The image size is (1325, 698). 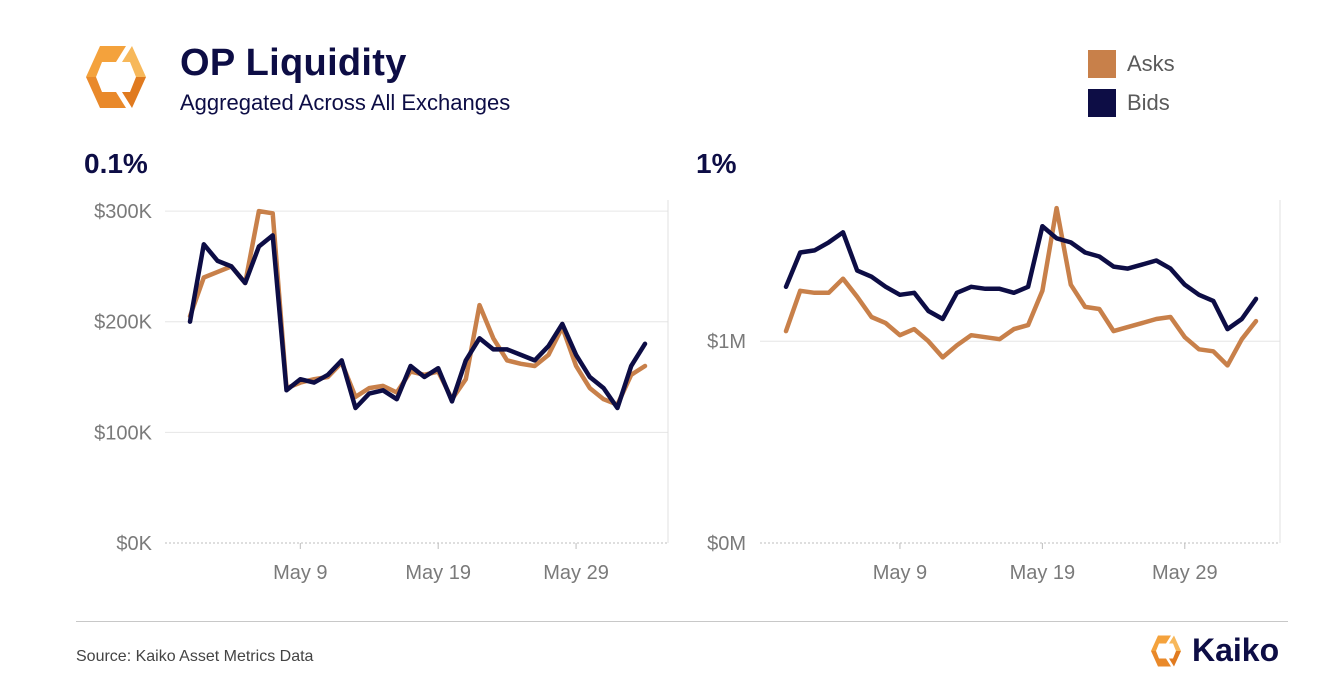 I want to click on kaiko-logo-icon, so click(x=116, y=77).